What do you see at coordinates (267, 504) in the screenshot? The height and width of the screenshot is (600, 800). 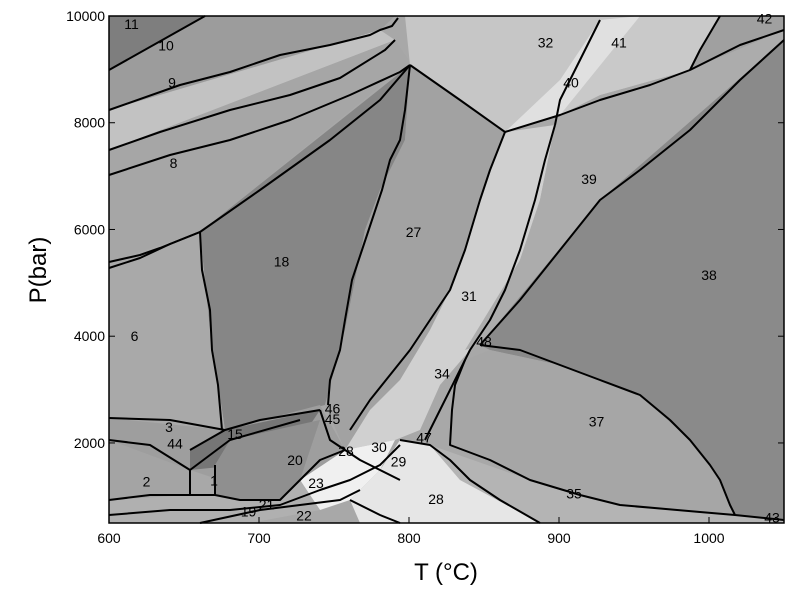 I see `field-label: 21` at bounding box center [267, 504].